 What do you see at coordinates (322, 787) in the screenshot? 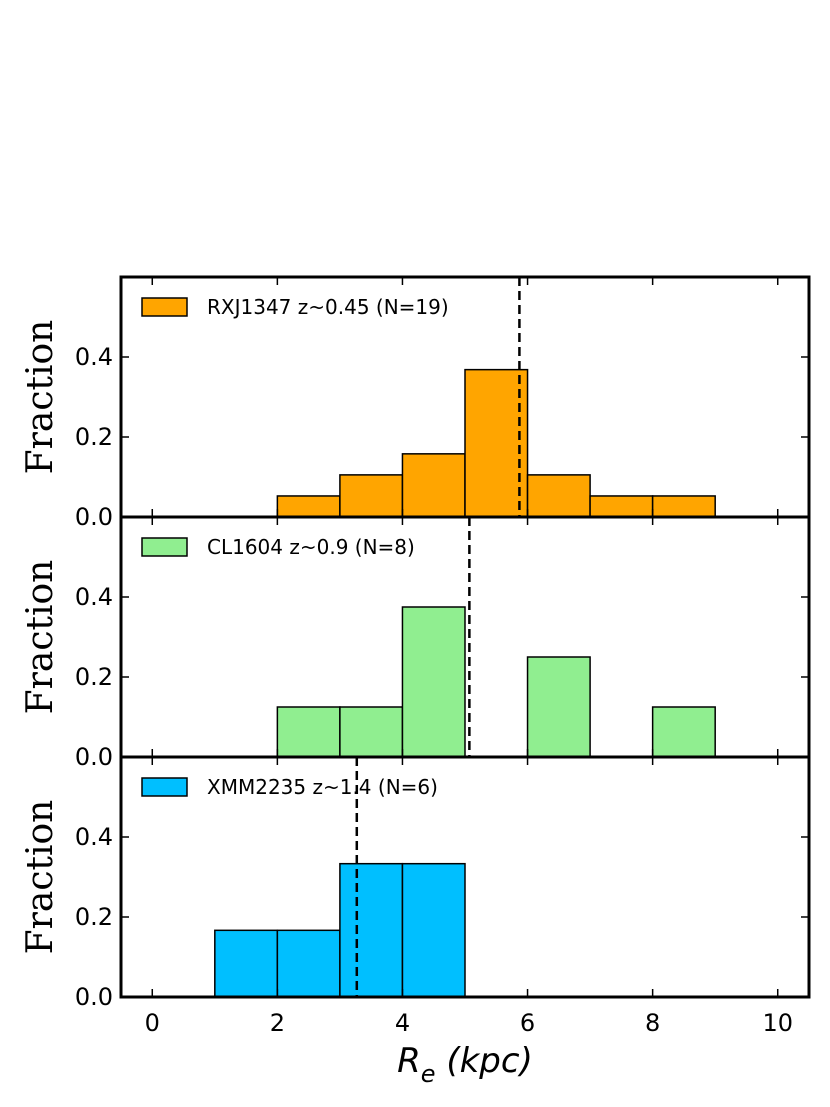
I see `legend-label: XMM2235 z~1.4 (N=6)` at bounding box center [322, 787].